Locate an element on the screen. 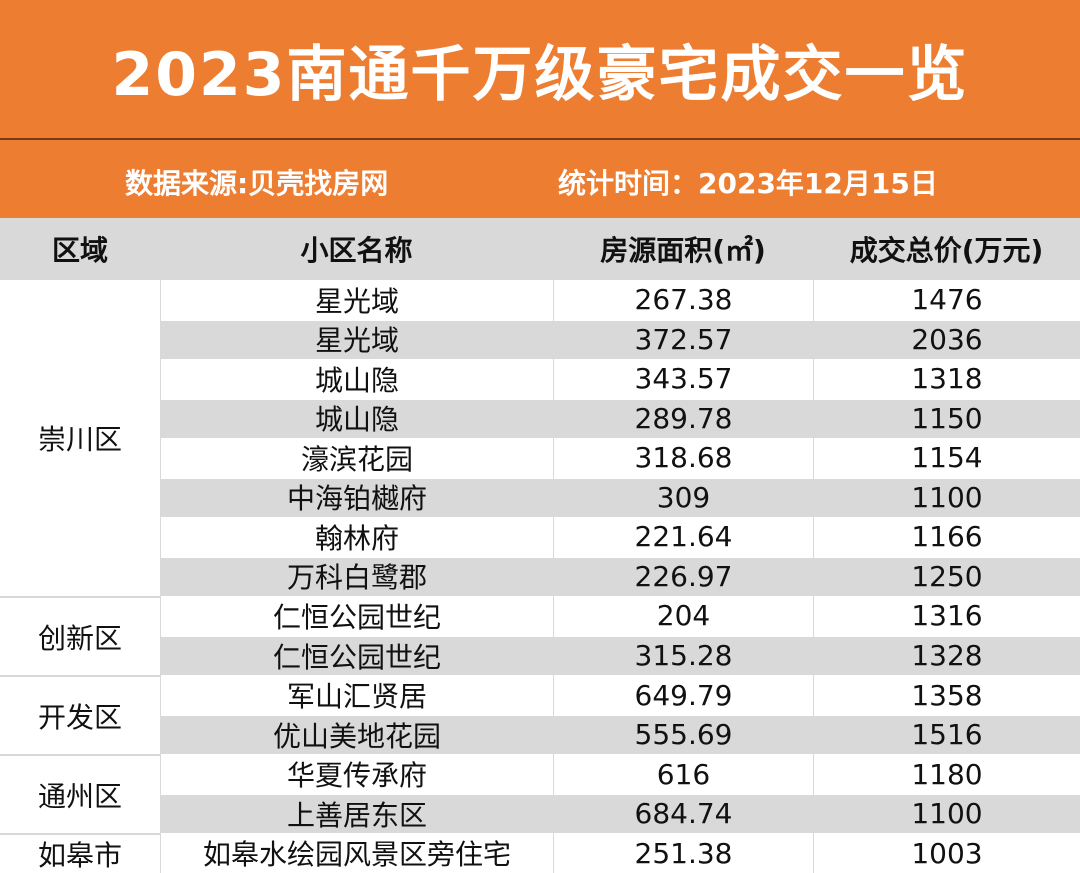  area-cell: 315.28 is located at coordinates (683, 655).